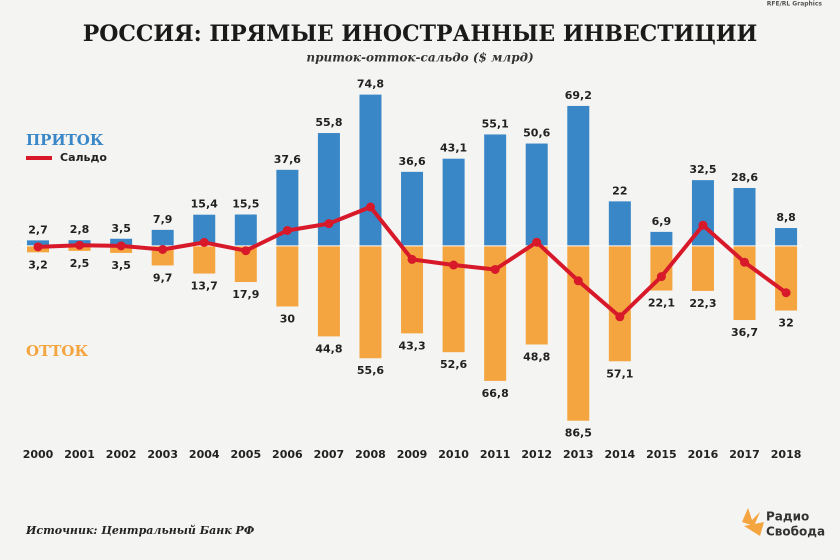 Image resolution: width=840 pixels, height=560 pixels. What do you see at coordinates (536, 356) in the screenshot?
I see `data-label: 48,8` at bounding box center [536, 356].